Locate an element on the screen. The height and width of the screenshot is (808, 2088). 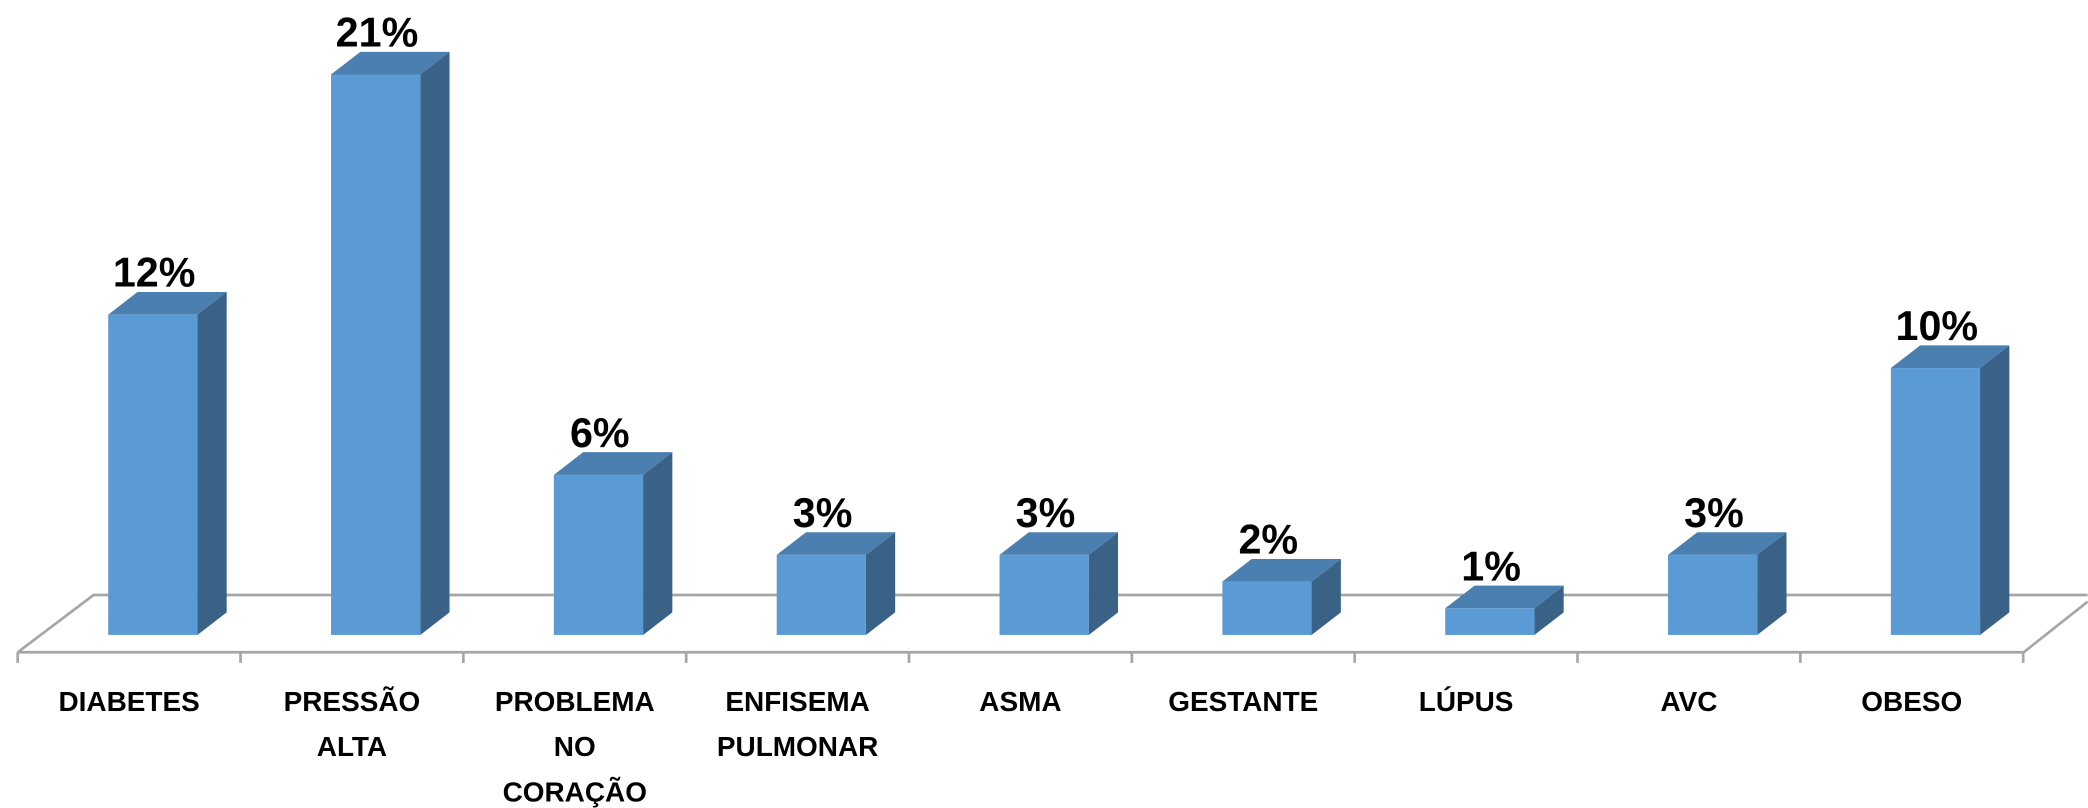
x-tick-label: ENFISEMA PULMONAR is located at coordinates (797, 724).